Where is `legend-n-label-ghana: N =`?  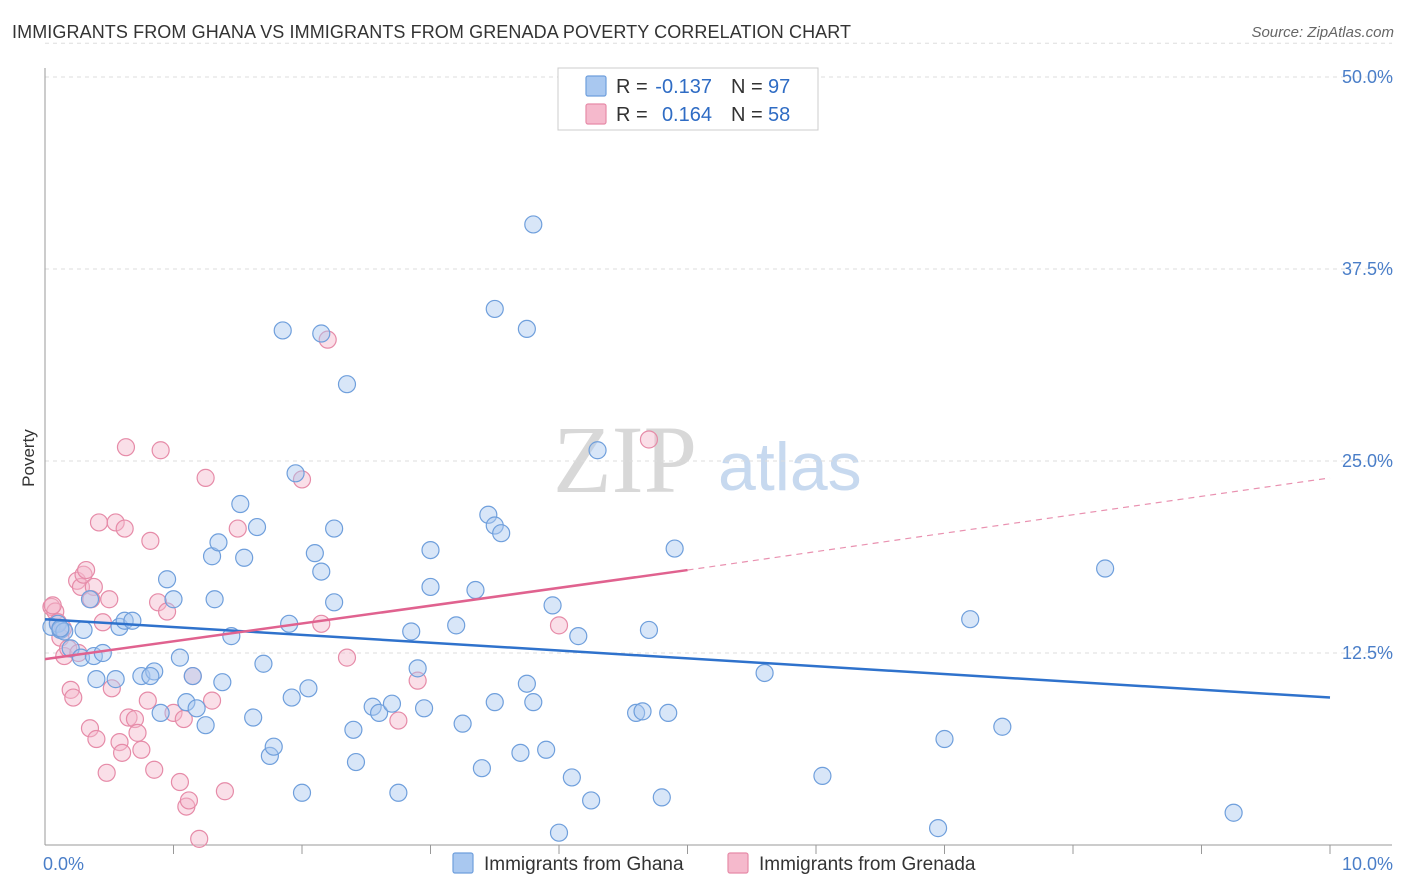
legend-n-label-ghana: N = is located at coordinates (747, 87).